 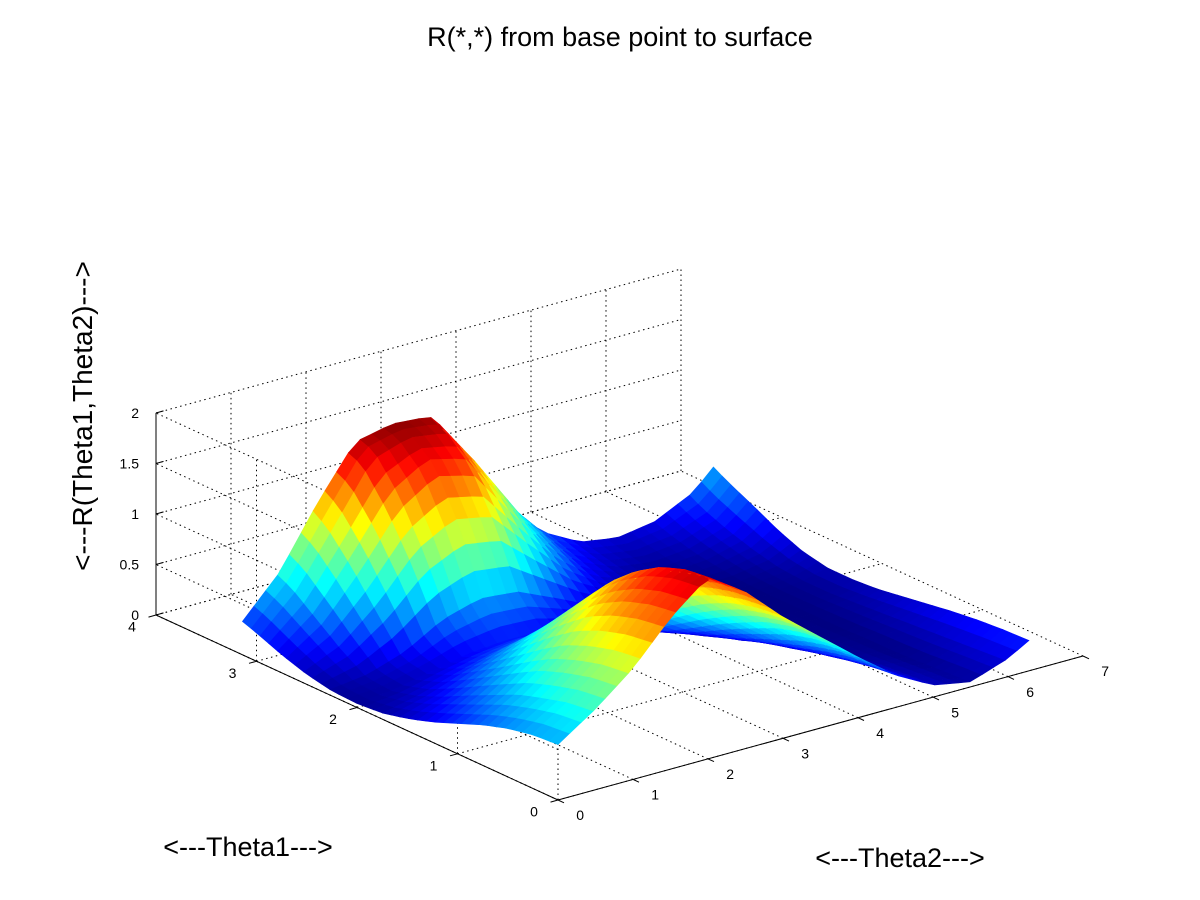 I want to click on theta1-tick-label: 0, so click(x=534, y=812).